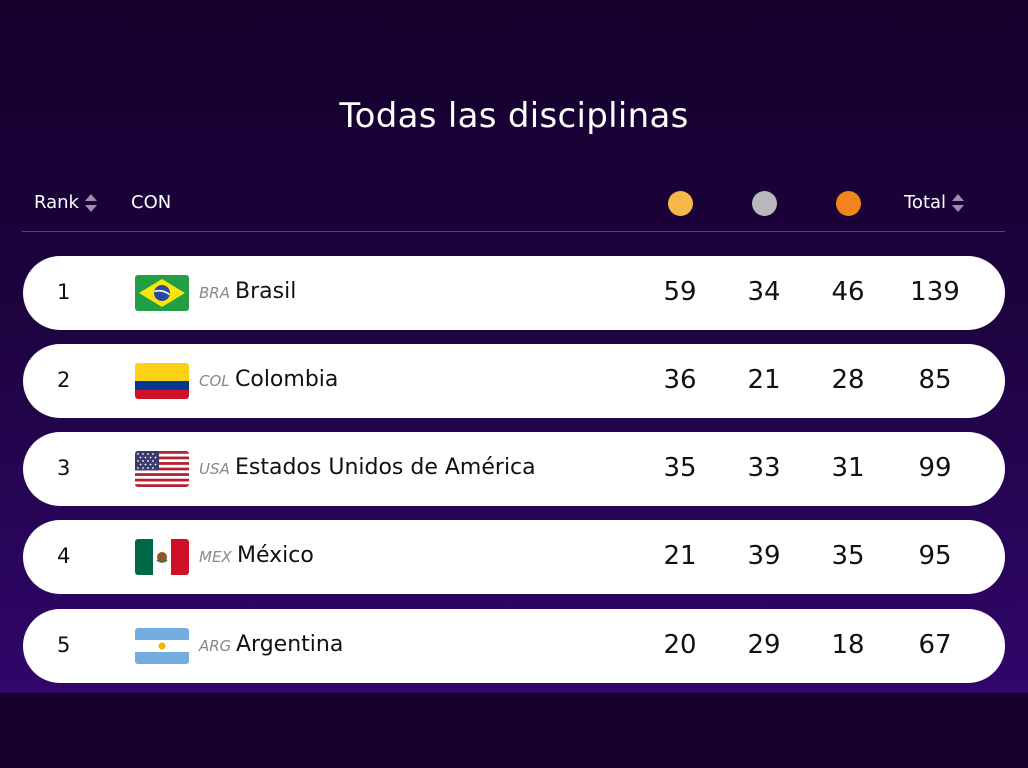 The height and width of the screenshot is (768, 1028). Describe the element at coordinates (935, 292) in the screenshot. I see `total-count: 139` at that location.